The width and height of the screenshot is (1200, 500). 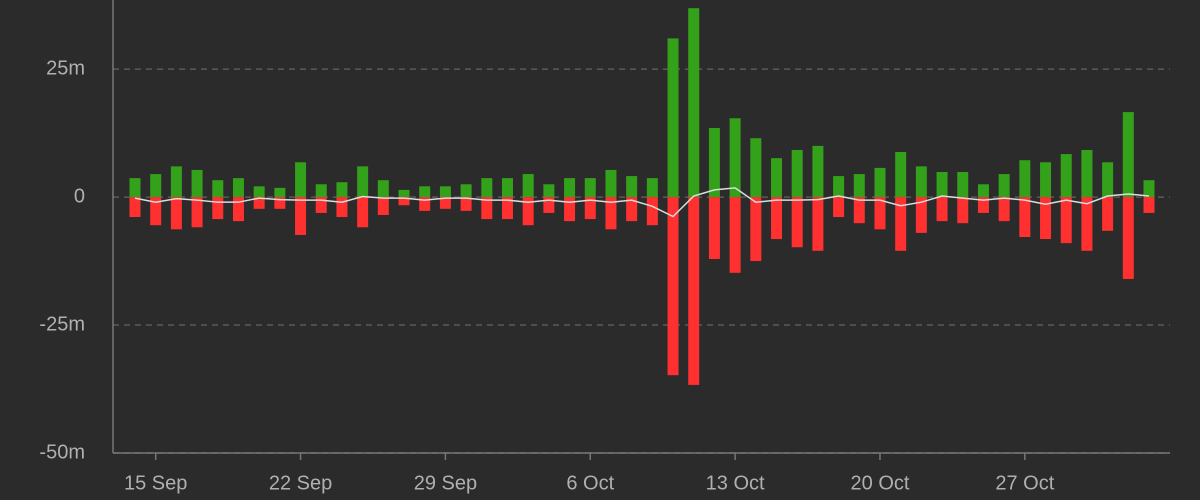 What do you see at coordinates (1024, 483) in the screenshot?
I see `x-tick-label: 27 Oct` at bounding box center [1024, 483].